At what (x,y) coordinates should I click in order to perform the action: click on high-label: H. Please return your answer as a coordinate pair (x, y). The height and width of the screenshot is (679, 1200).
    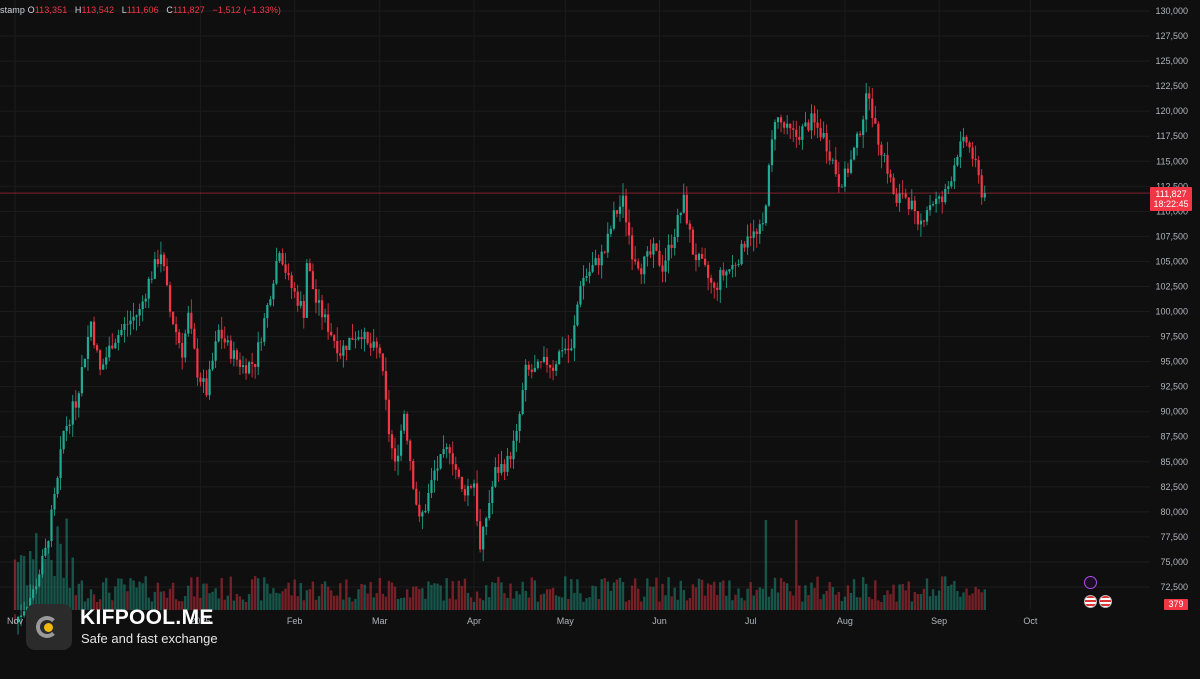
    Looking at the image, I should click on (78, 10).